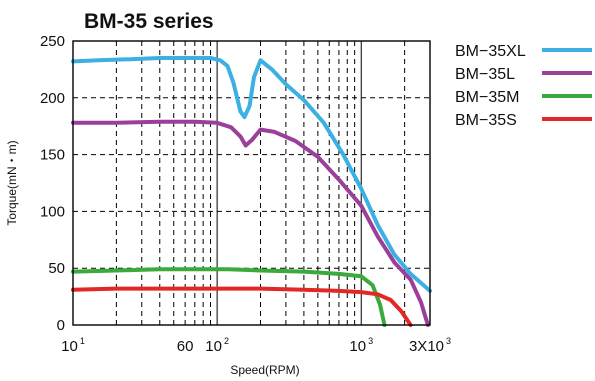  Describe the element at coordinates (52, 183) in the screenshot. I see `y-tick-labels: 0 50 100 150 200 250` at that location.